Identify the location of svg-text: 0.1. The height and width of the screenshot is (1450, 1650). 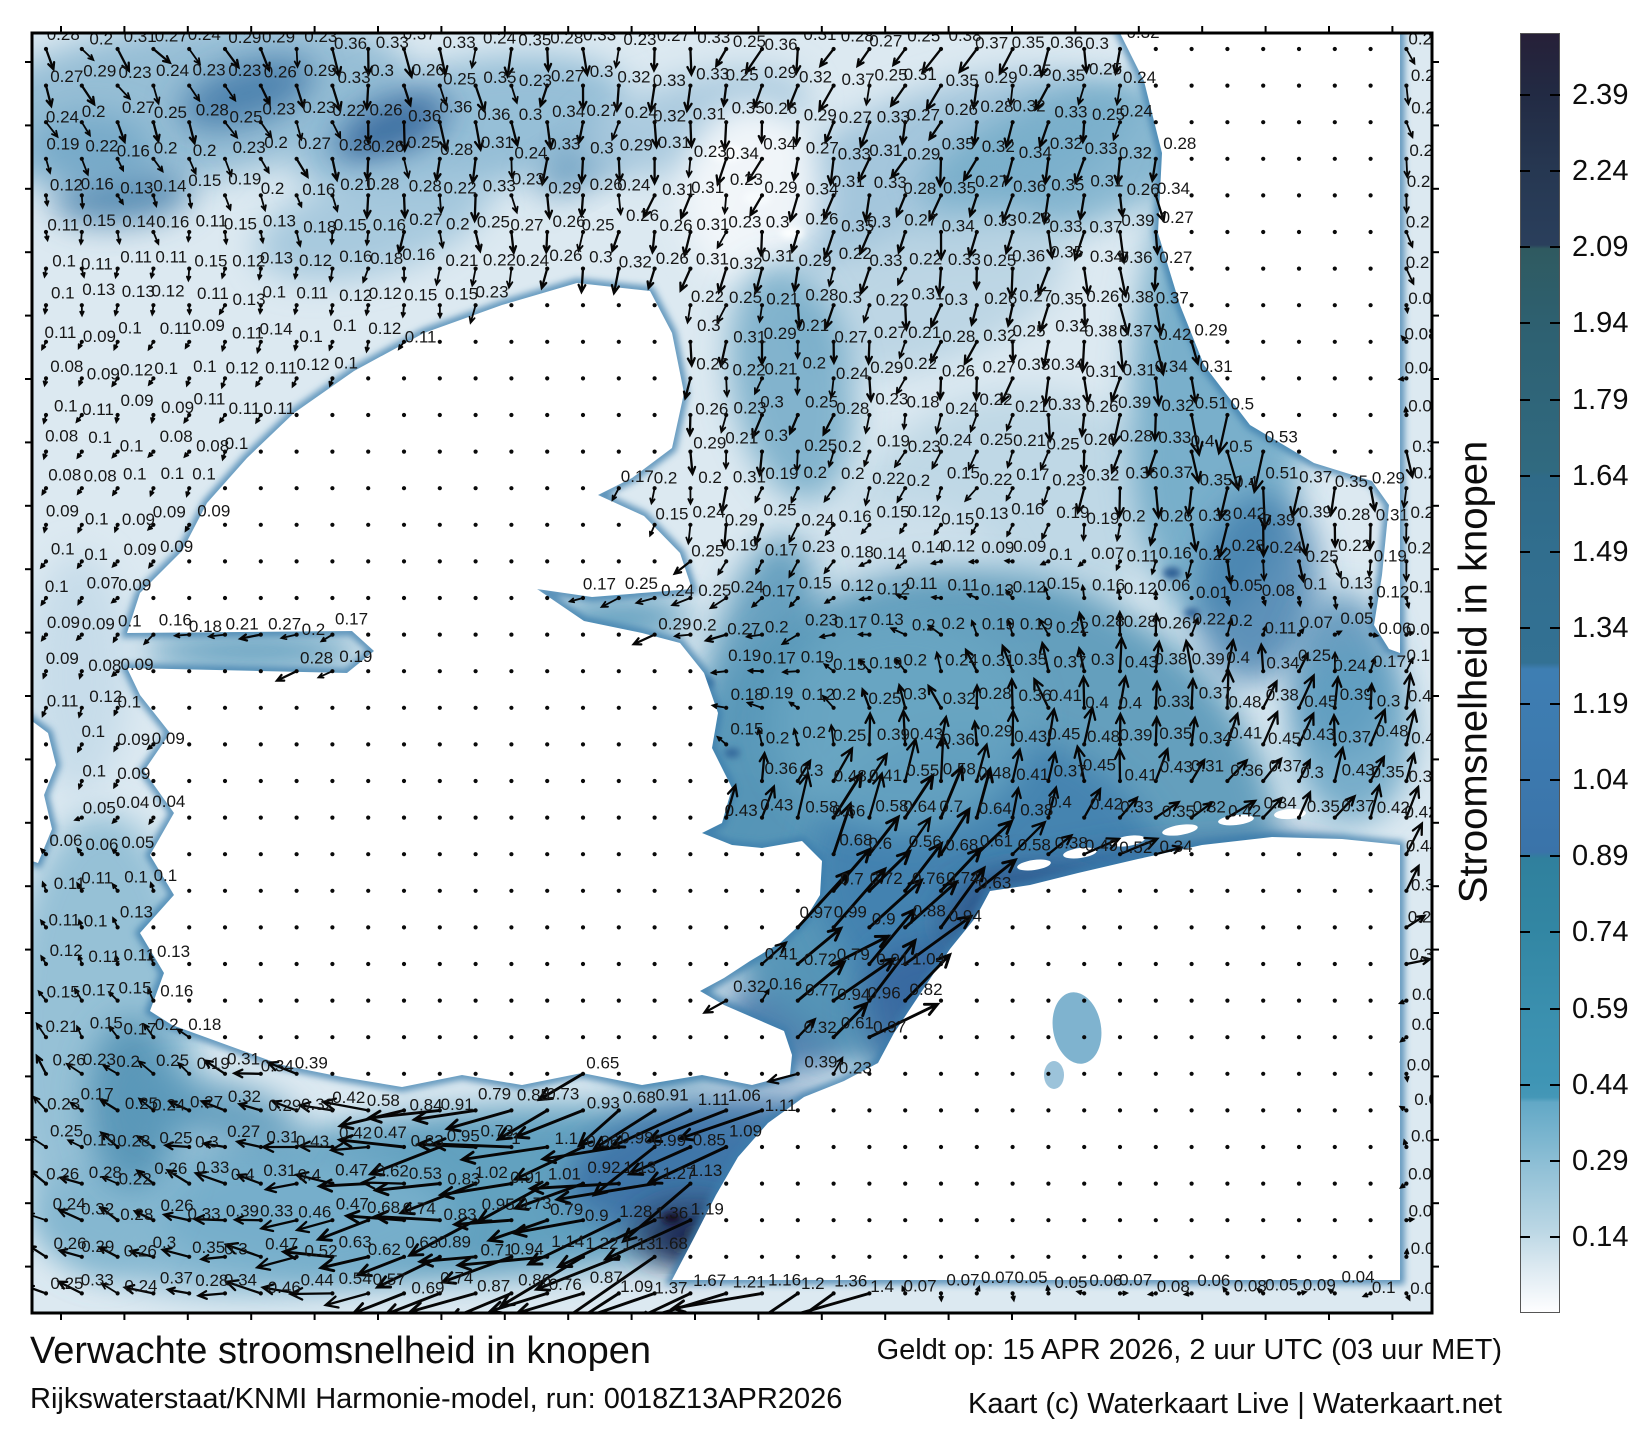
(345, 325).